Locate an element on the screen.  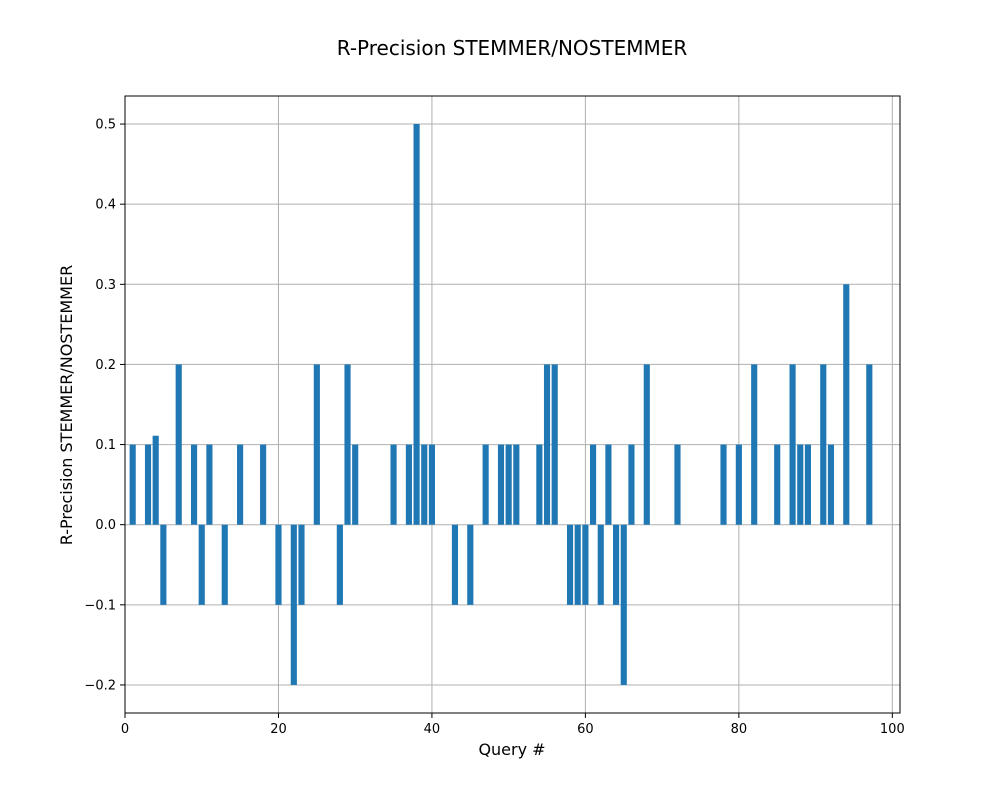
x-tick-label: 40 is located at coordinates (432, 729).